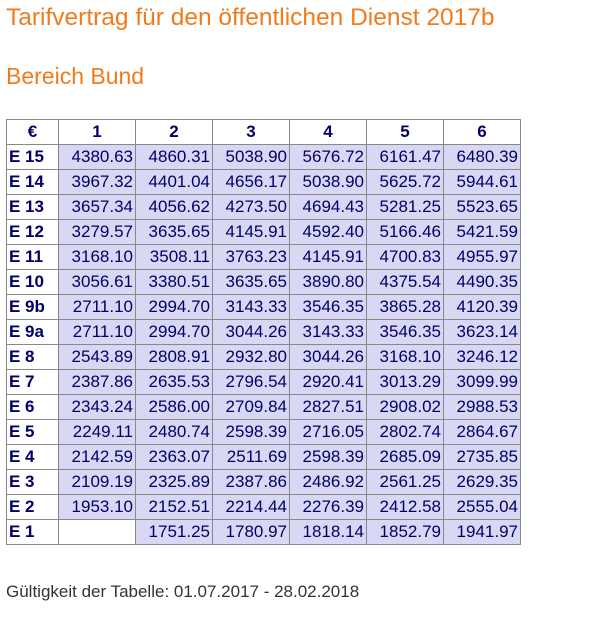 Image resolution: width=613 pixels, height=624 pixels. What do you see at coordinates (405, 207) in the screenshot?
I see `salary-cell: 5281.25` at bounding box center [405, 207].